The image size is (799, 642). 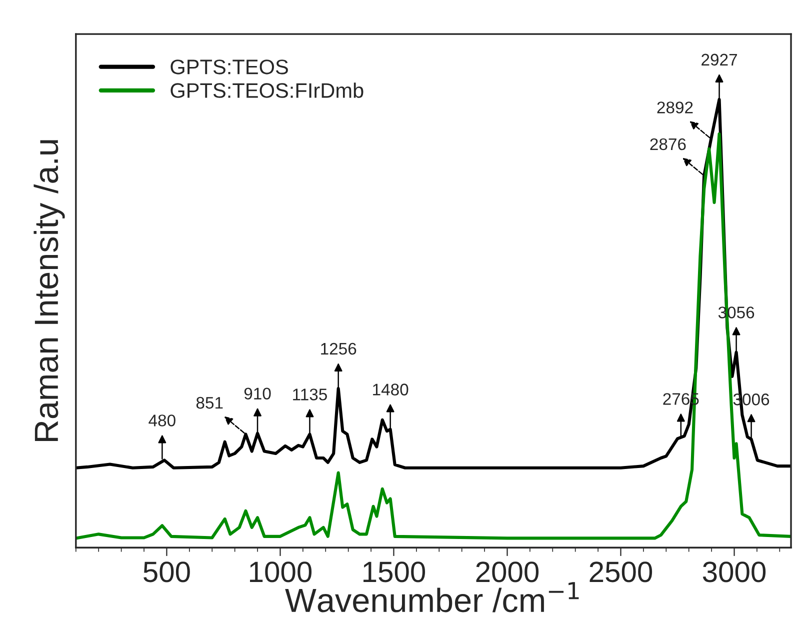 I want to click on annotation: 2876, so click(x=668, y=144).